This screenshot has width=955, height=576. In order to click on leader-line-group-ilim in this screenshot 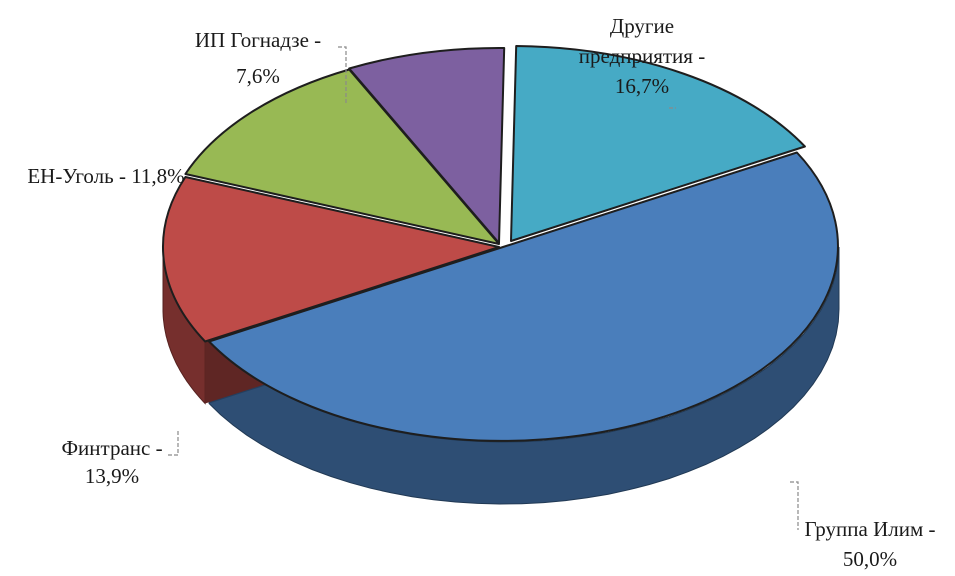, I will do `click(794, 505)`.